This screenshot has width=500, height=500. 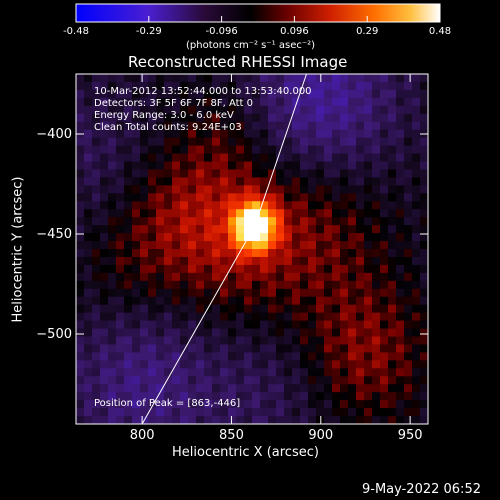 I want to click on colorbar, so click(x=258, y=13).